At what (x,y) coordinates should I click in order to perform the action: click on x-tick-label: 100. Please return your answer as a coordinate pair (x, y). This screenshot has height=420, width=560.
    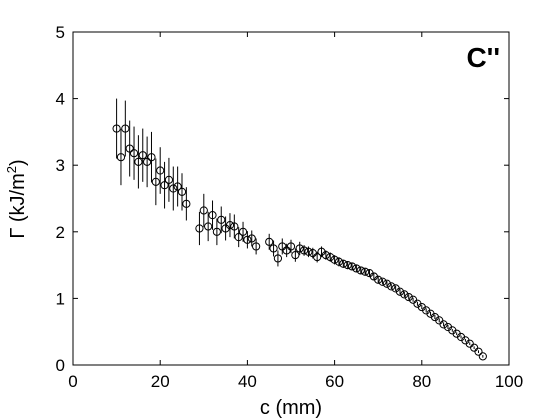
    Looking at the image, I should click on (509, 381).